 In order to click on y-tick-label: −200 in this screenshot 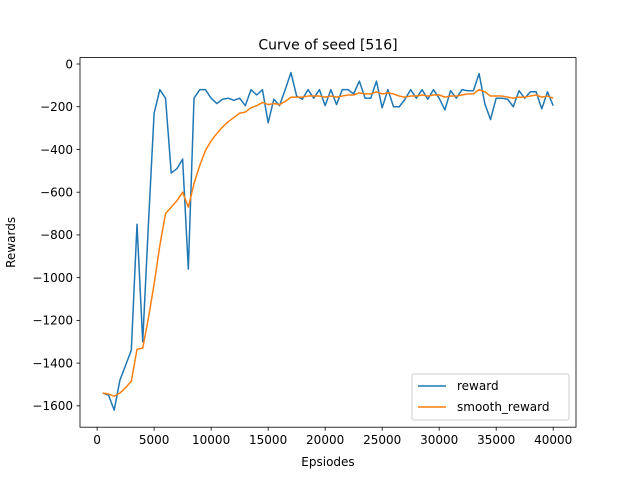, I will do `click(56, 107)`.